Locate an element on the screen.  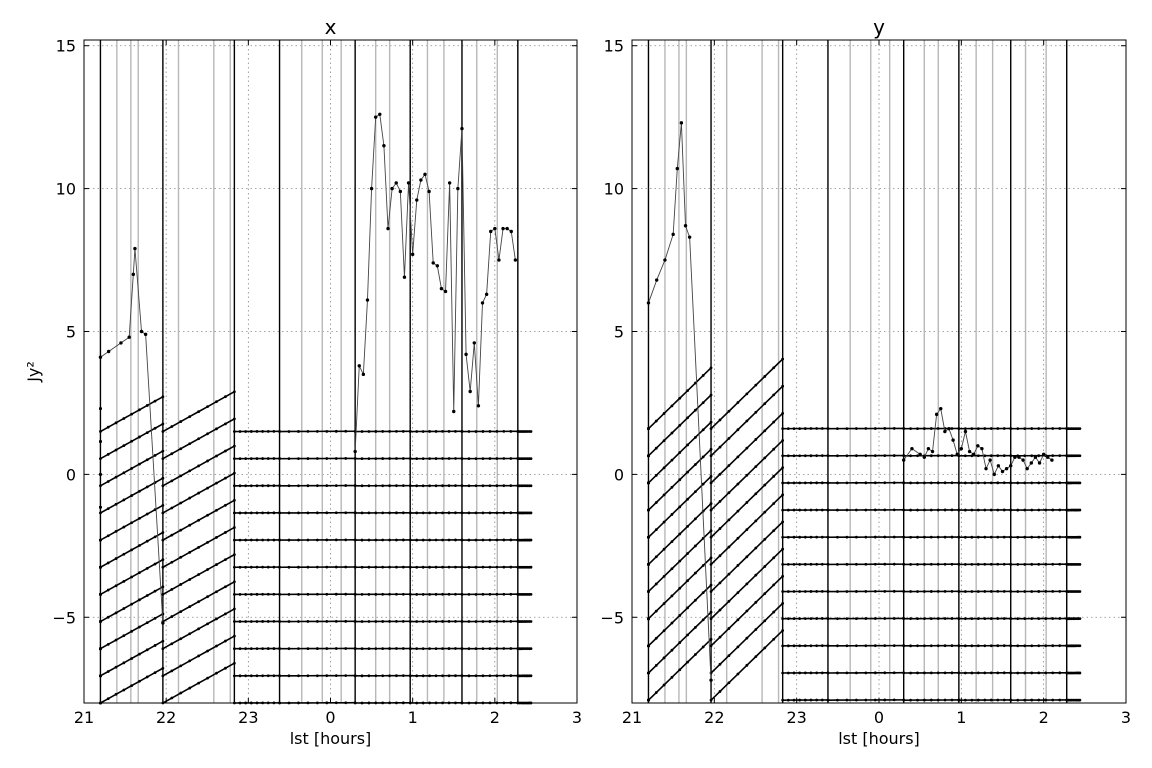
x-tick-label: 2 is located at coordinates (1044, 717).